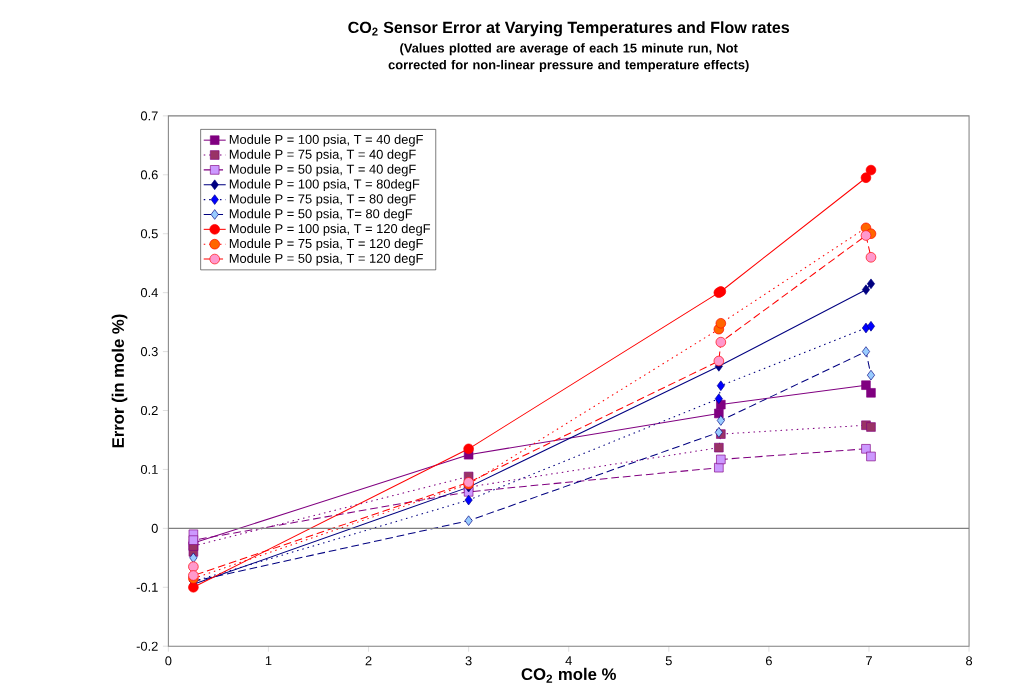 The image size is (1036, 686). What do you see at coordinates (149, 175) in the screenshot?
I see `y-tick-label: 0.6` at bounding box center [149, 175].